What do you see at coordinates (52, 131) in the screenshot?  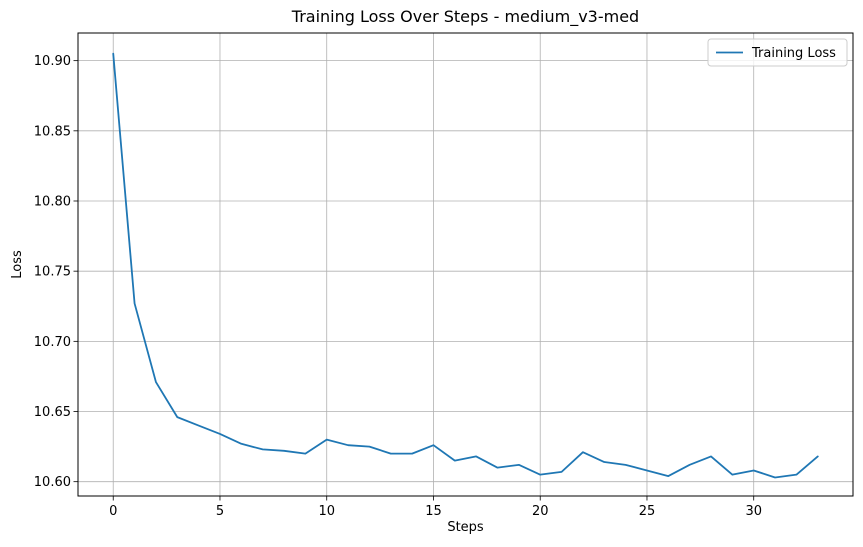 I see `y-tick-label: 10.85` at bounding box center [52, 131].